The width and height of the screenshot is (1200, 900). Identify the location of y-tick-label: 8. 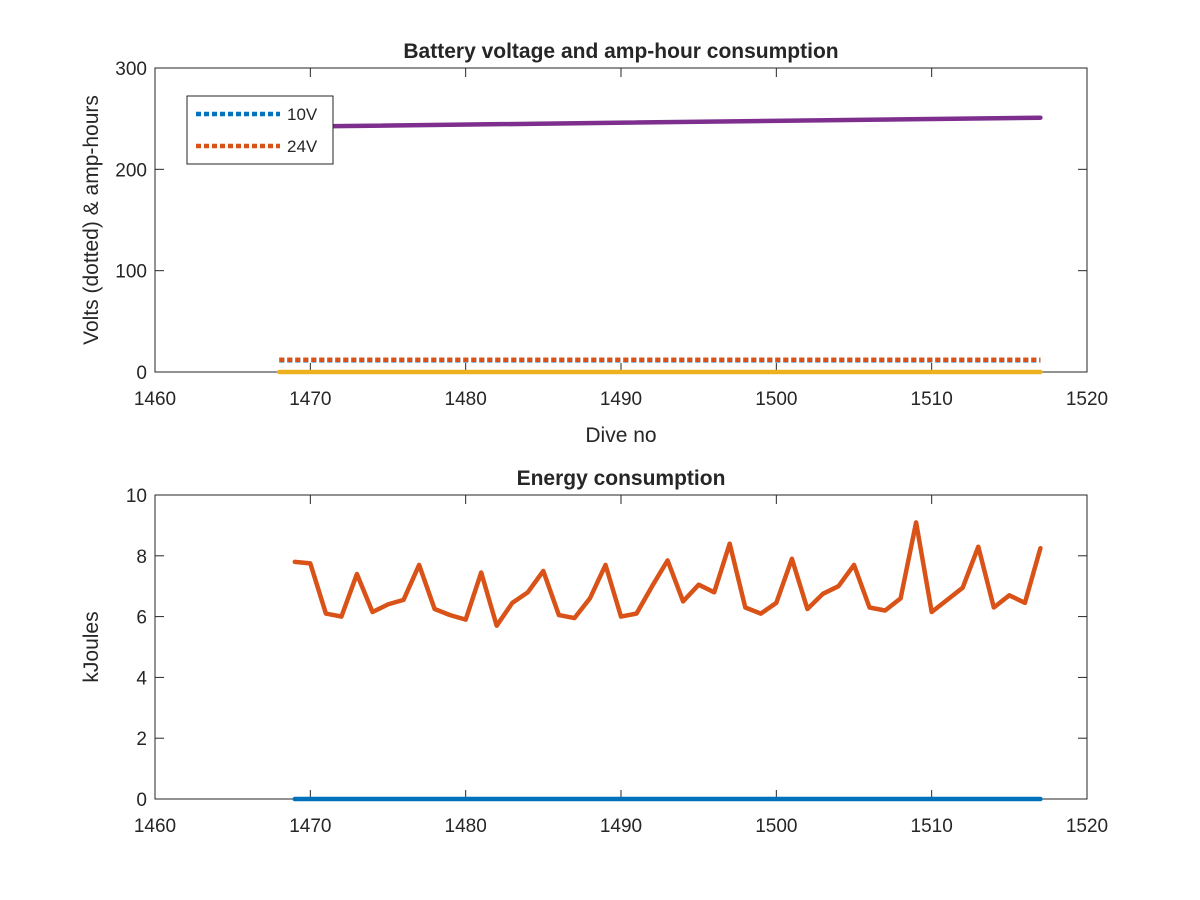
(141, 557).